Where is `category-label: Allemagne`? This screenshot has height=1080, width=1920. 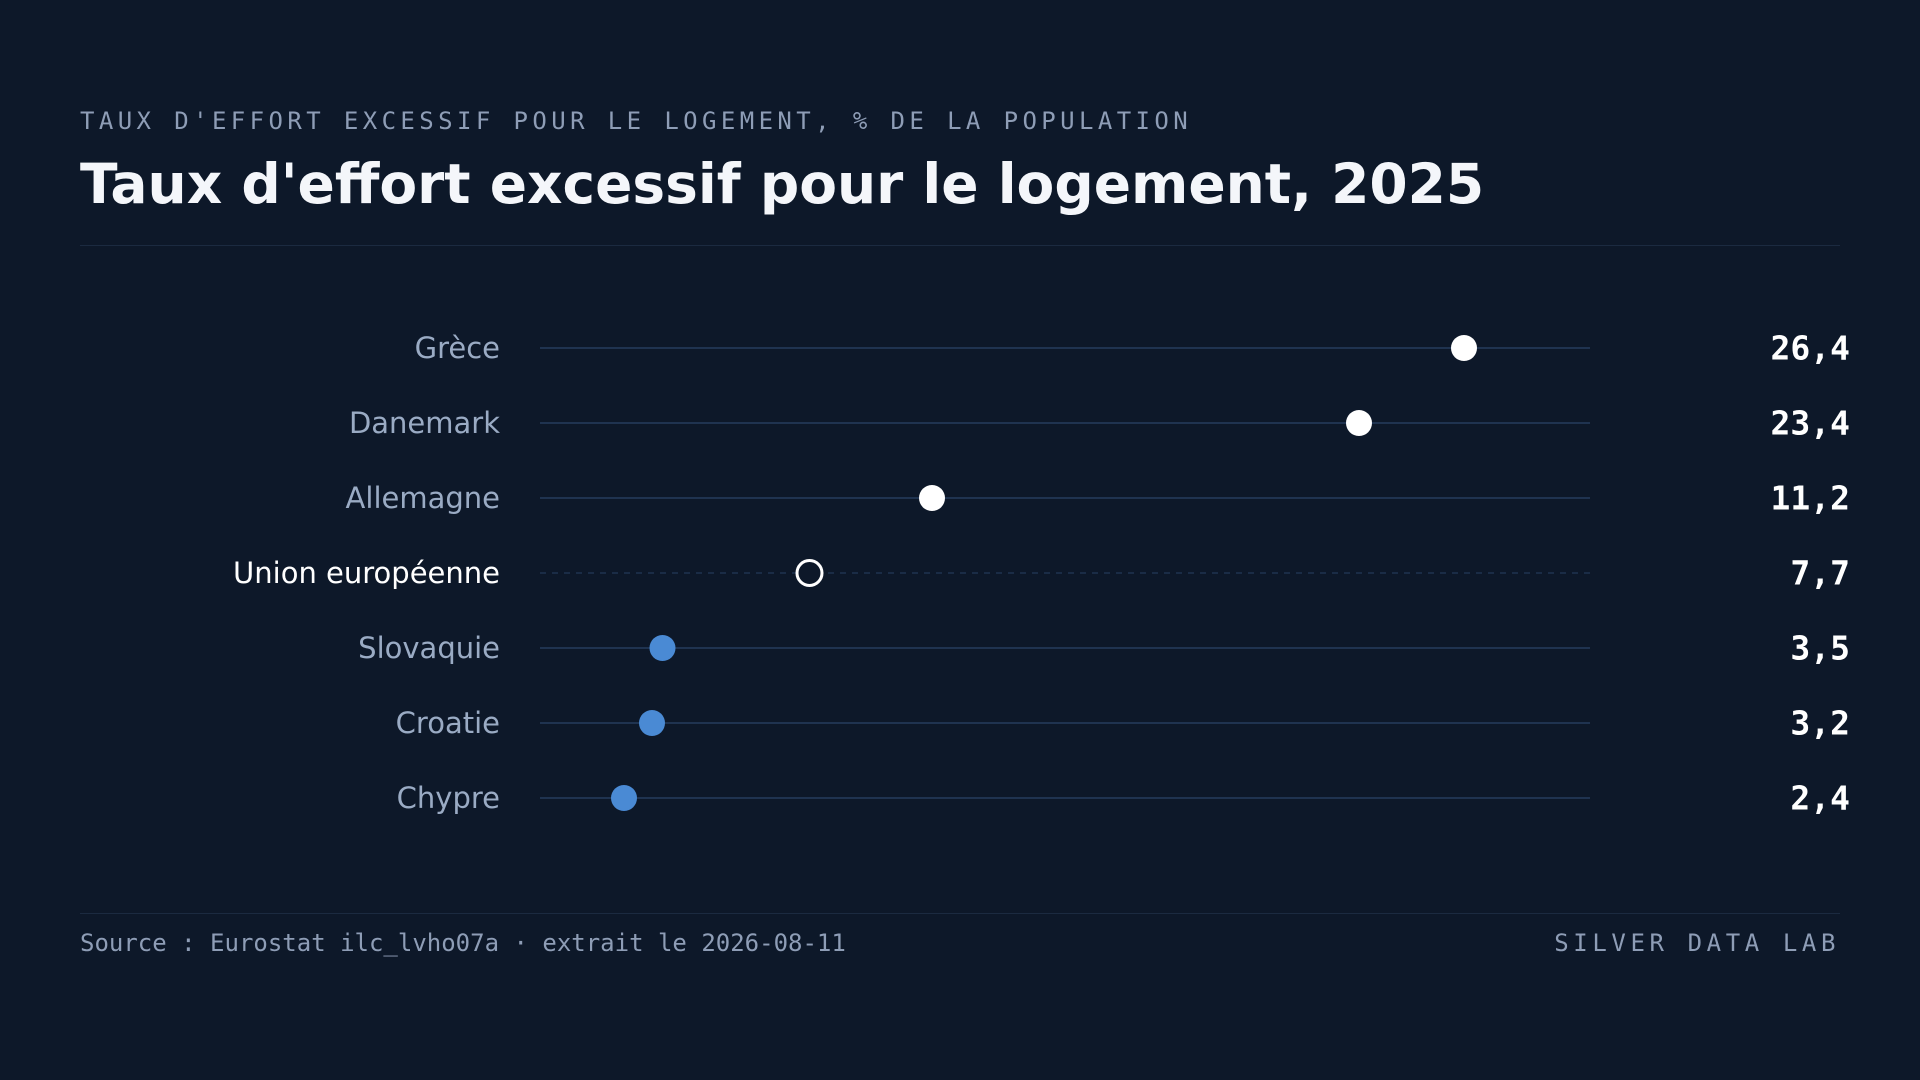
category-label: Allemagne is located at coordinates (423, 498).